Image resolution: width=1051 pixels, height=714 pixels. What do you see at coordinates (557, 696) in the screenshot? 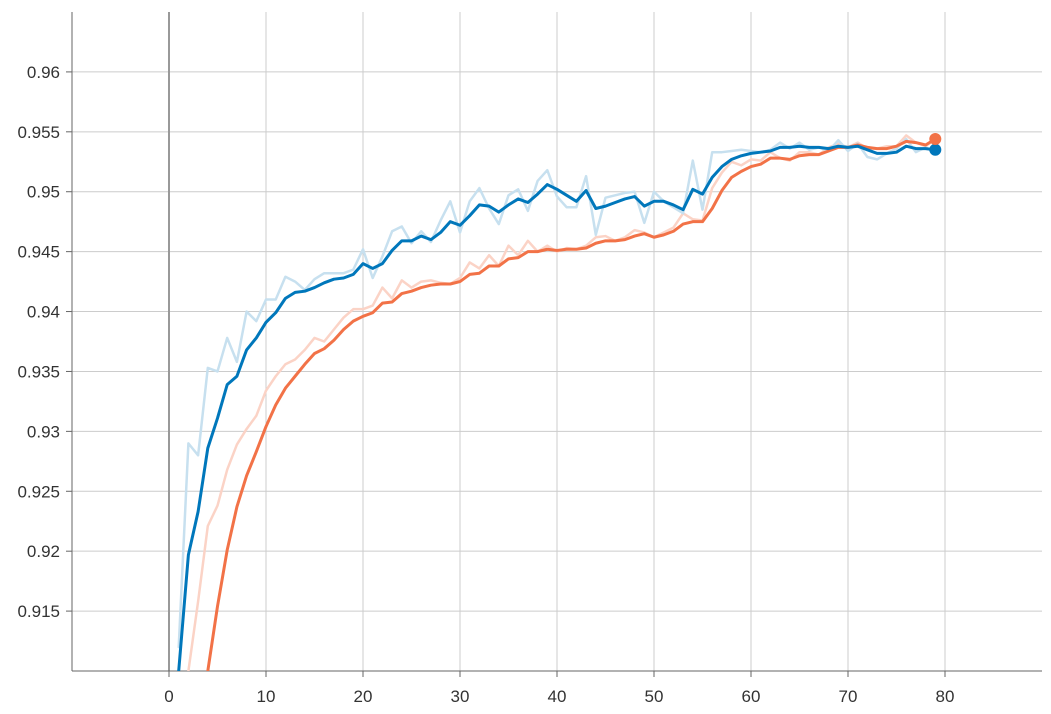
I see `x-tick-label: 40` at bounding box center [557, 696].